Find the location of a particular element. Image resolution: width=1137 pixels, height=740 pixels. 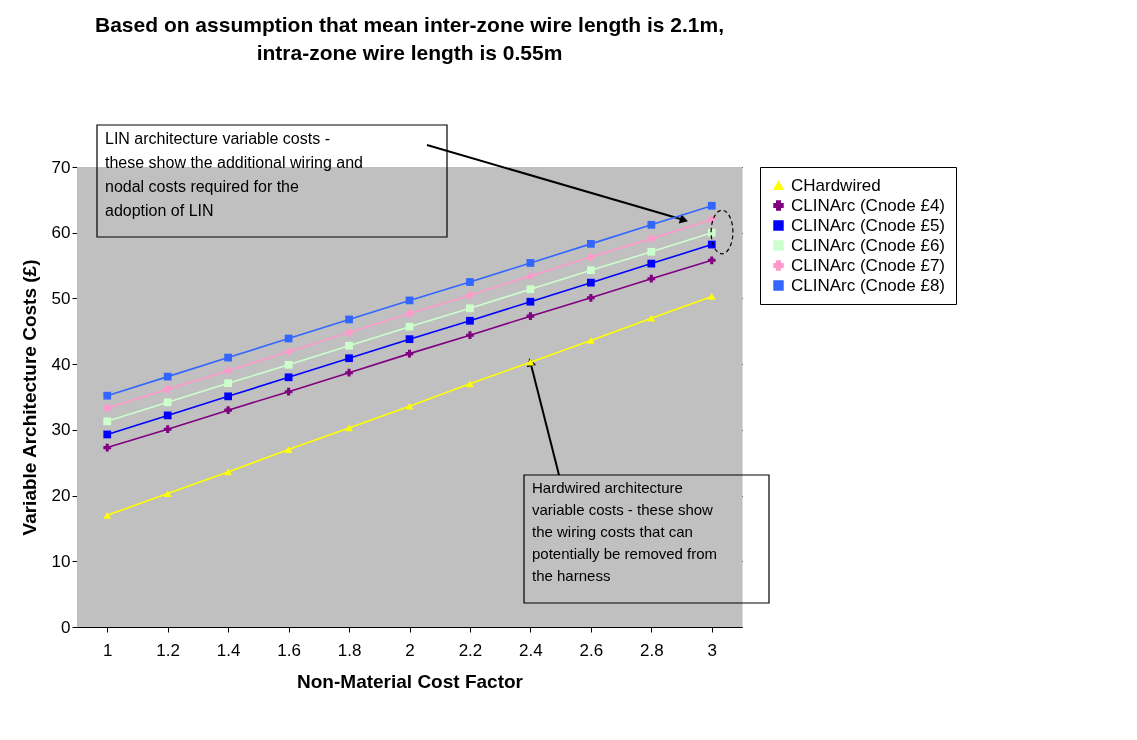

legend-label: CLINArc (Cnode £5) is located at coordinates (868, 225).